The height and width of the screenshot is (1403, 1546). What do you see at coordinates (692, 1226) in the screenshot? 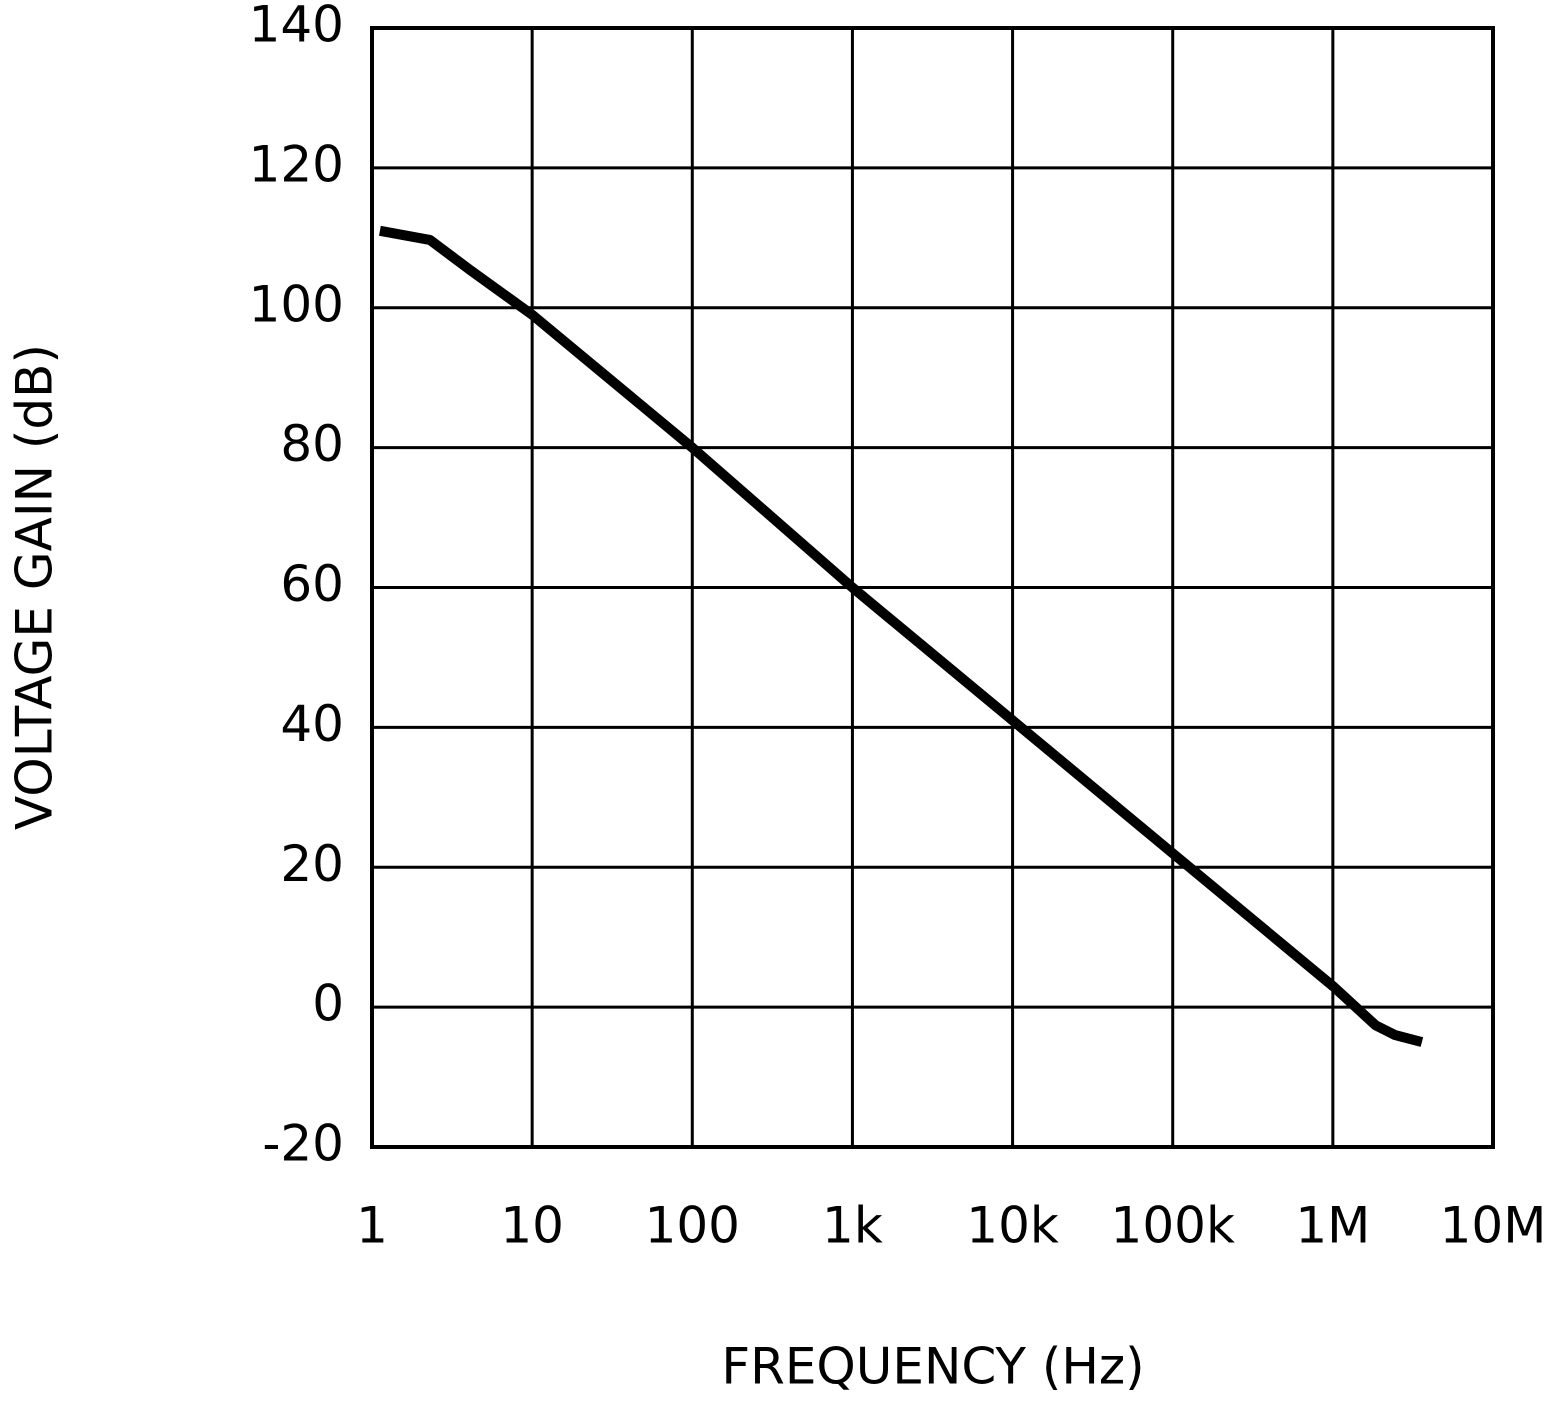
I see `x-tick-label: 100` at bounding box center [692, 1226].